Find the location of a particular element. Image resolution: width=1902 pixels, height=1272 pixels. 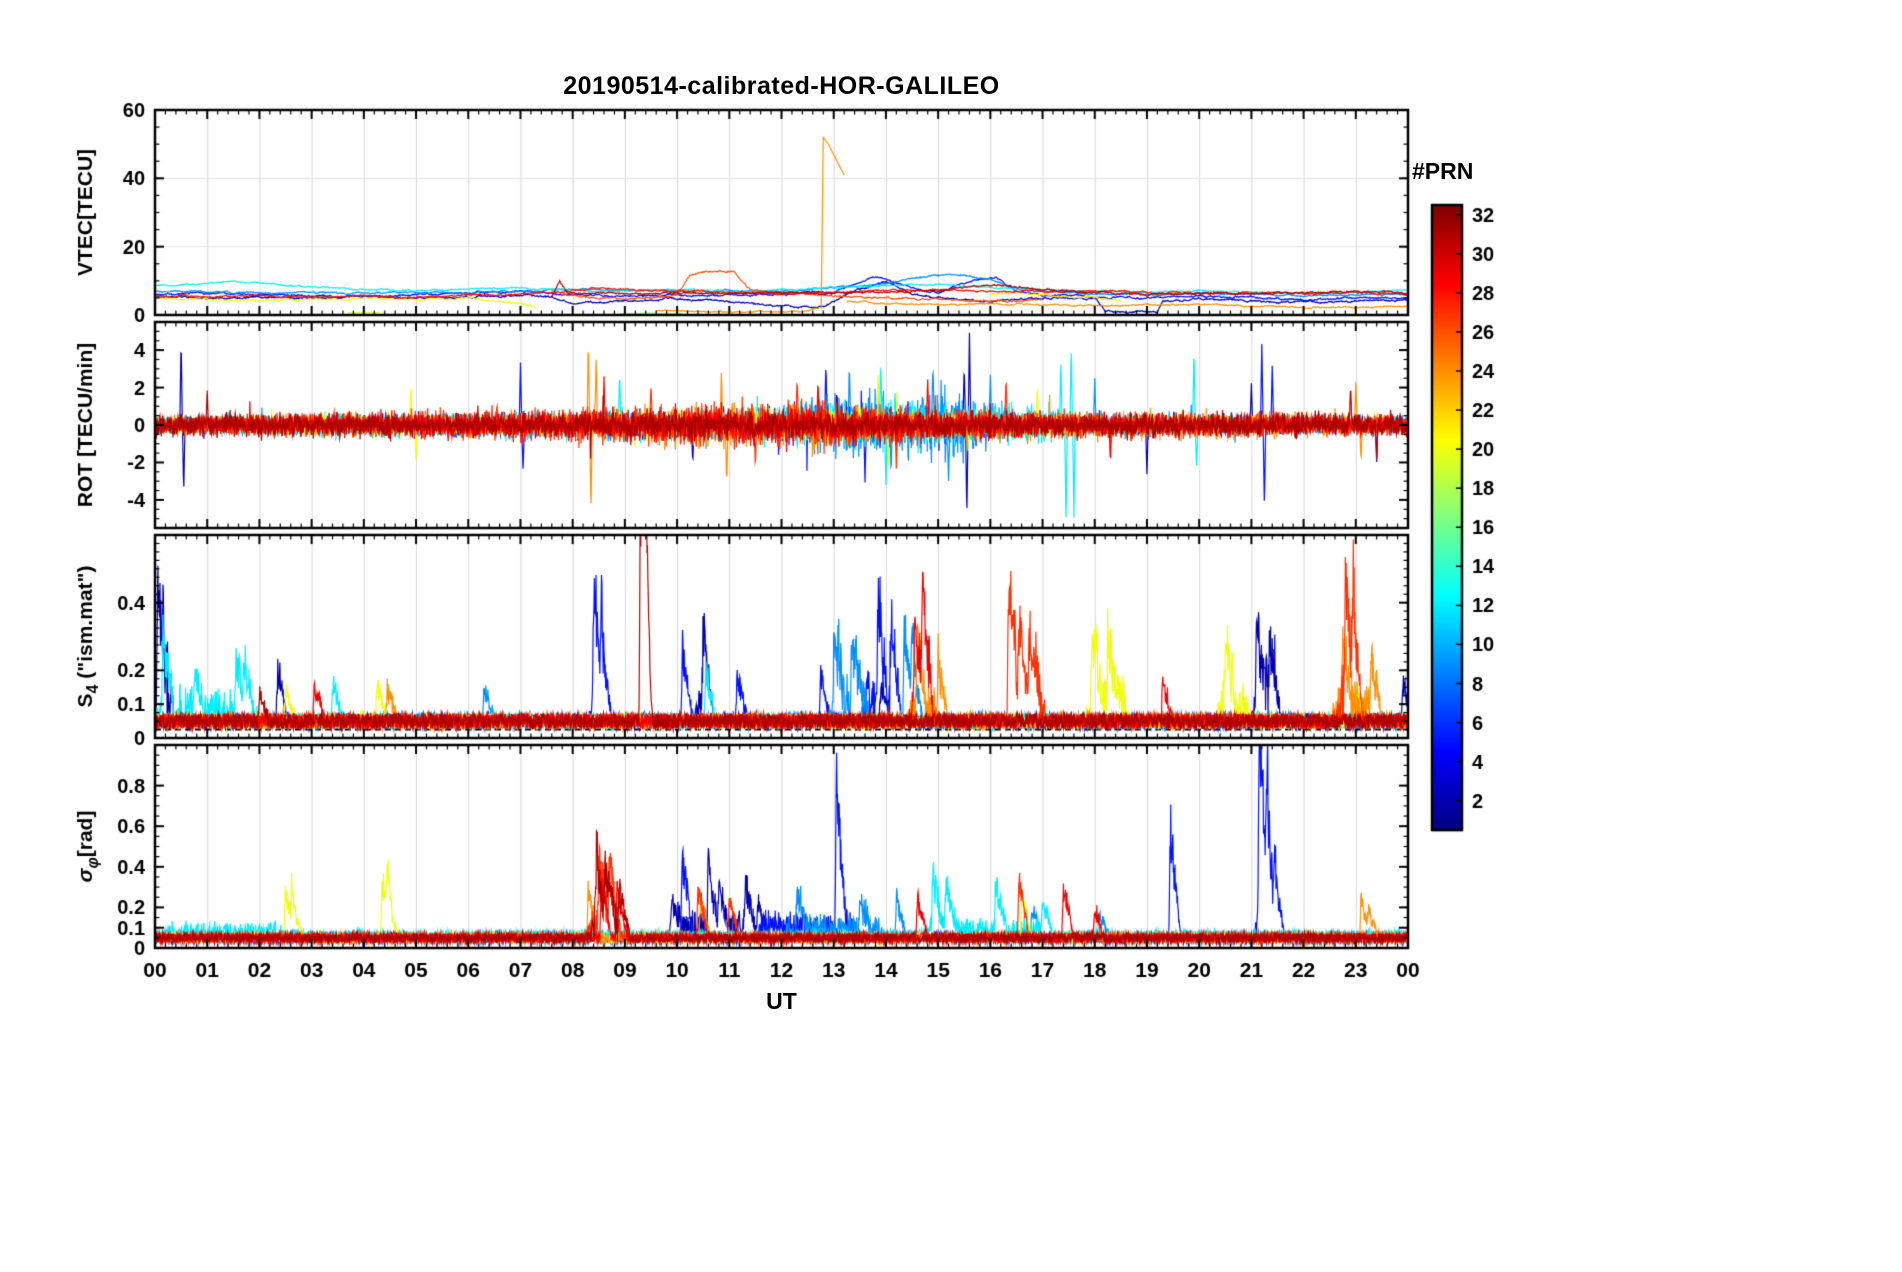

chart-title: 20190514-calibrated-HOR-GALILEO is located at coordinates (781, 86).